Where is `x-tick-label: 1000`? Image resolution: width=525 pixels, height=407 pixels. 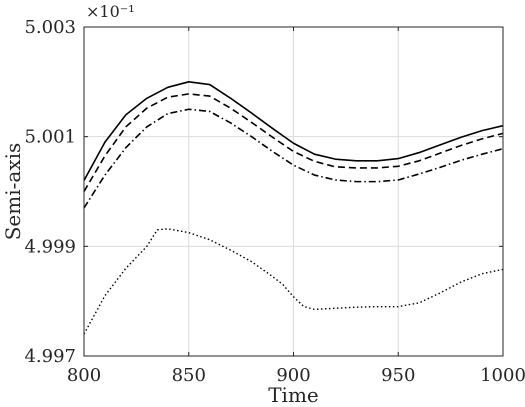
x-tick-label: 1000 is located at coordinates (502, 375).